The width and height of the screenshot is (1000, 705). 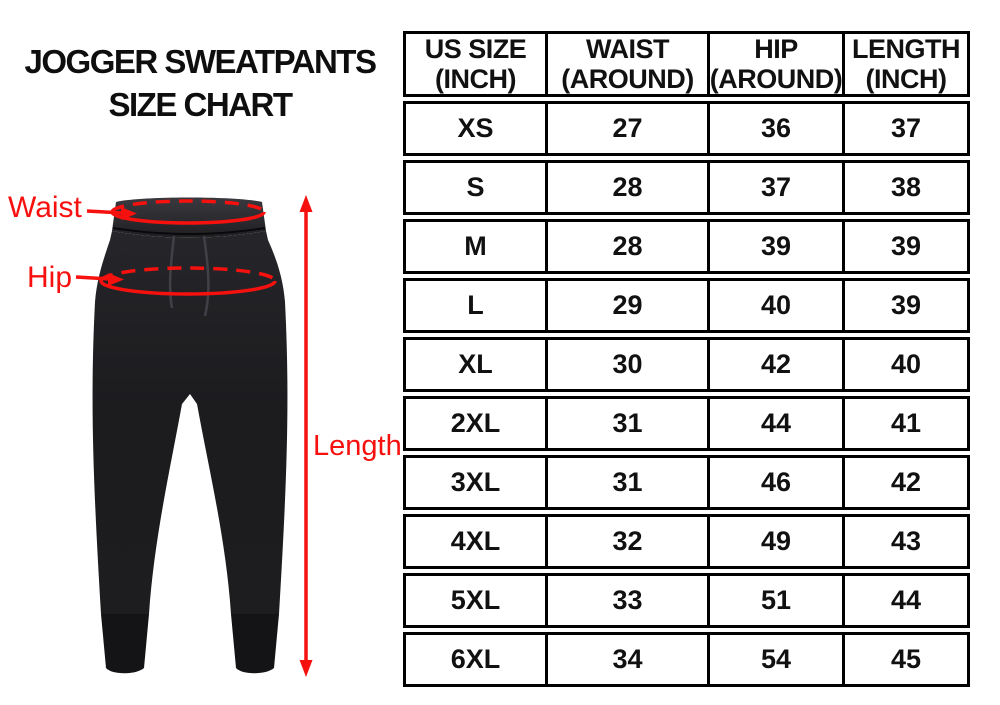 I want to click on table-cell: 27, so click(x=627, y=128).